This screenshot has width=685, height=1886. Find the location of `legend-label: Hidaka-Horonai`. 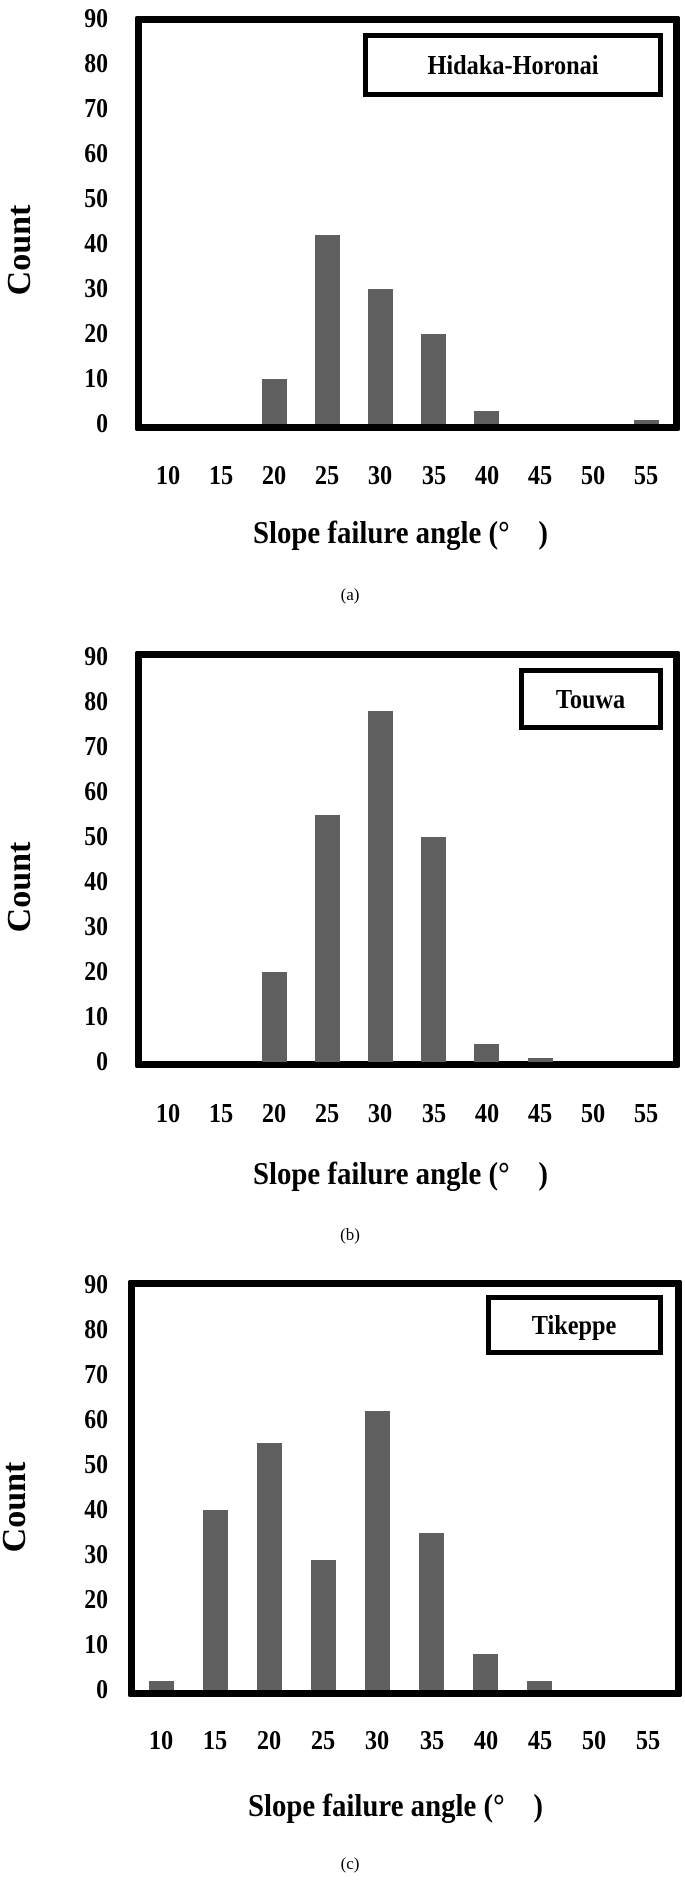

legend-label: Hidaka-Horonai is located at coordinates (513, 64).